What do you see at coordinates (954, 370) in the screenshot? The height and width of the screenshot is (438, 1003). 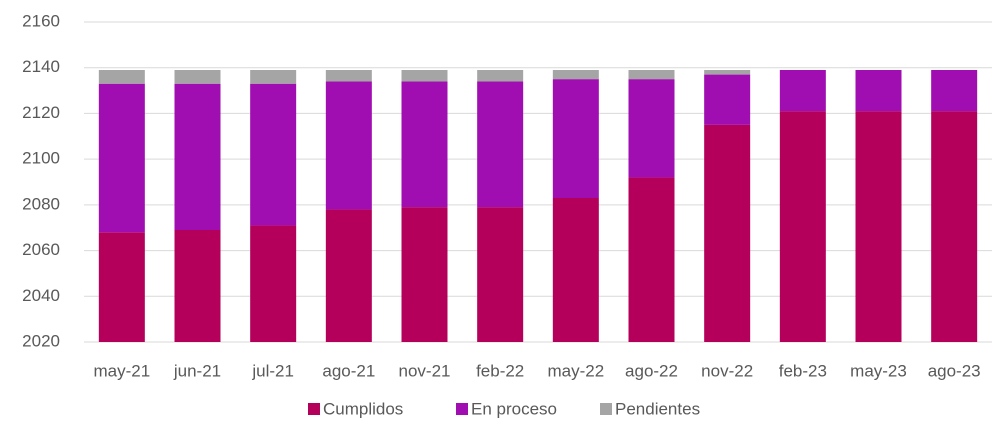 I see `x-tick-label: ago-23` at bounding box center [954, 370].